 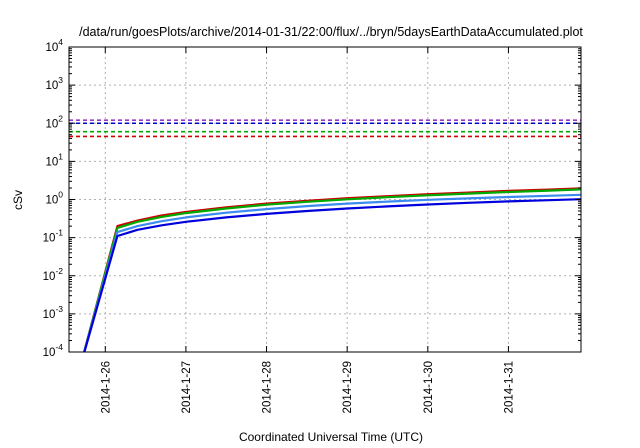 What do you see at coordinates (429, 387) in the screenshot?
I see `x-tick-label: 2014-1-30` at bounding box center [429, 387].